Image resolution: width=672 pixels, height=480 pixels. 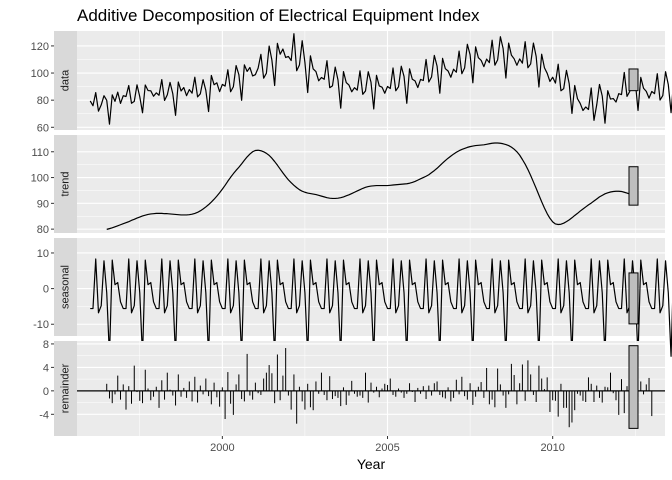 I want to click on strip-data, so click(x=65, y=80).